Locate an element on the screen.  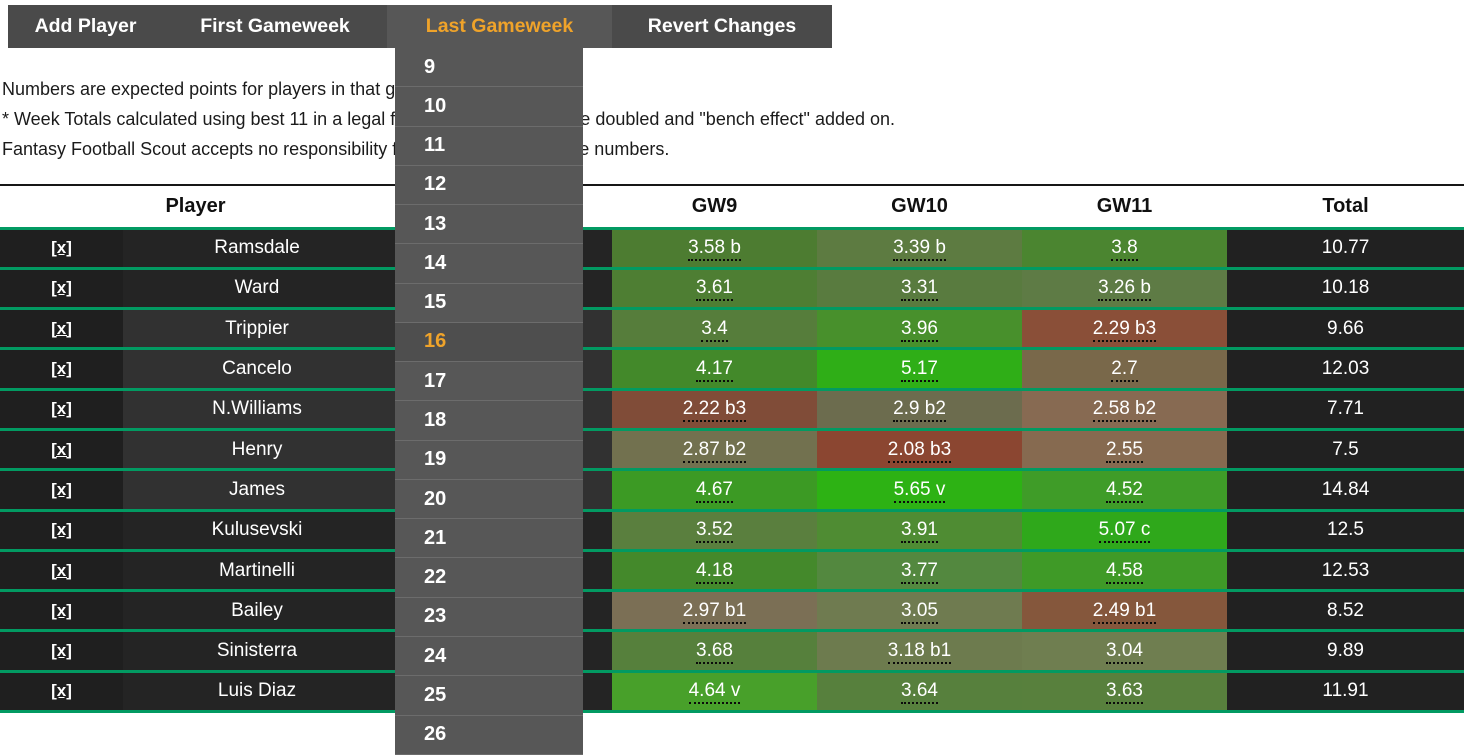
gw-points-value: 2.7 is located at coordinates (1124, 370).